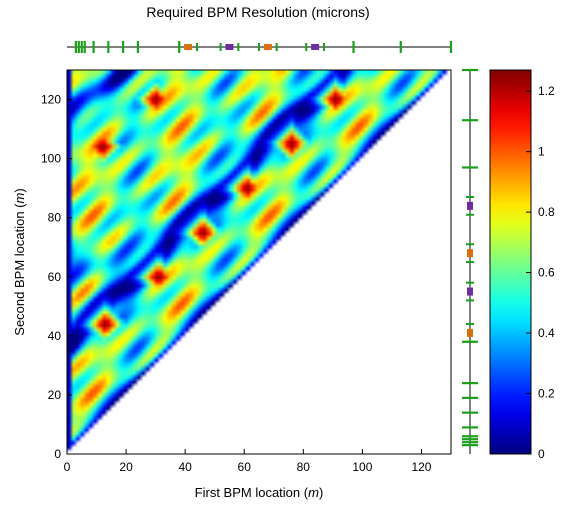 The width and height of the screenshot is (573, 506). Describe the element at coordinates (541, 152) in the screenshot. I see `colorbar-tick-label: 1` at that location.